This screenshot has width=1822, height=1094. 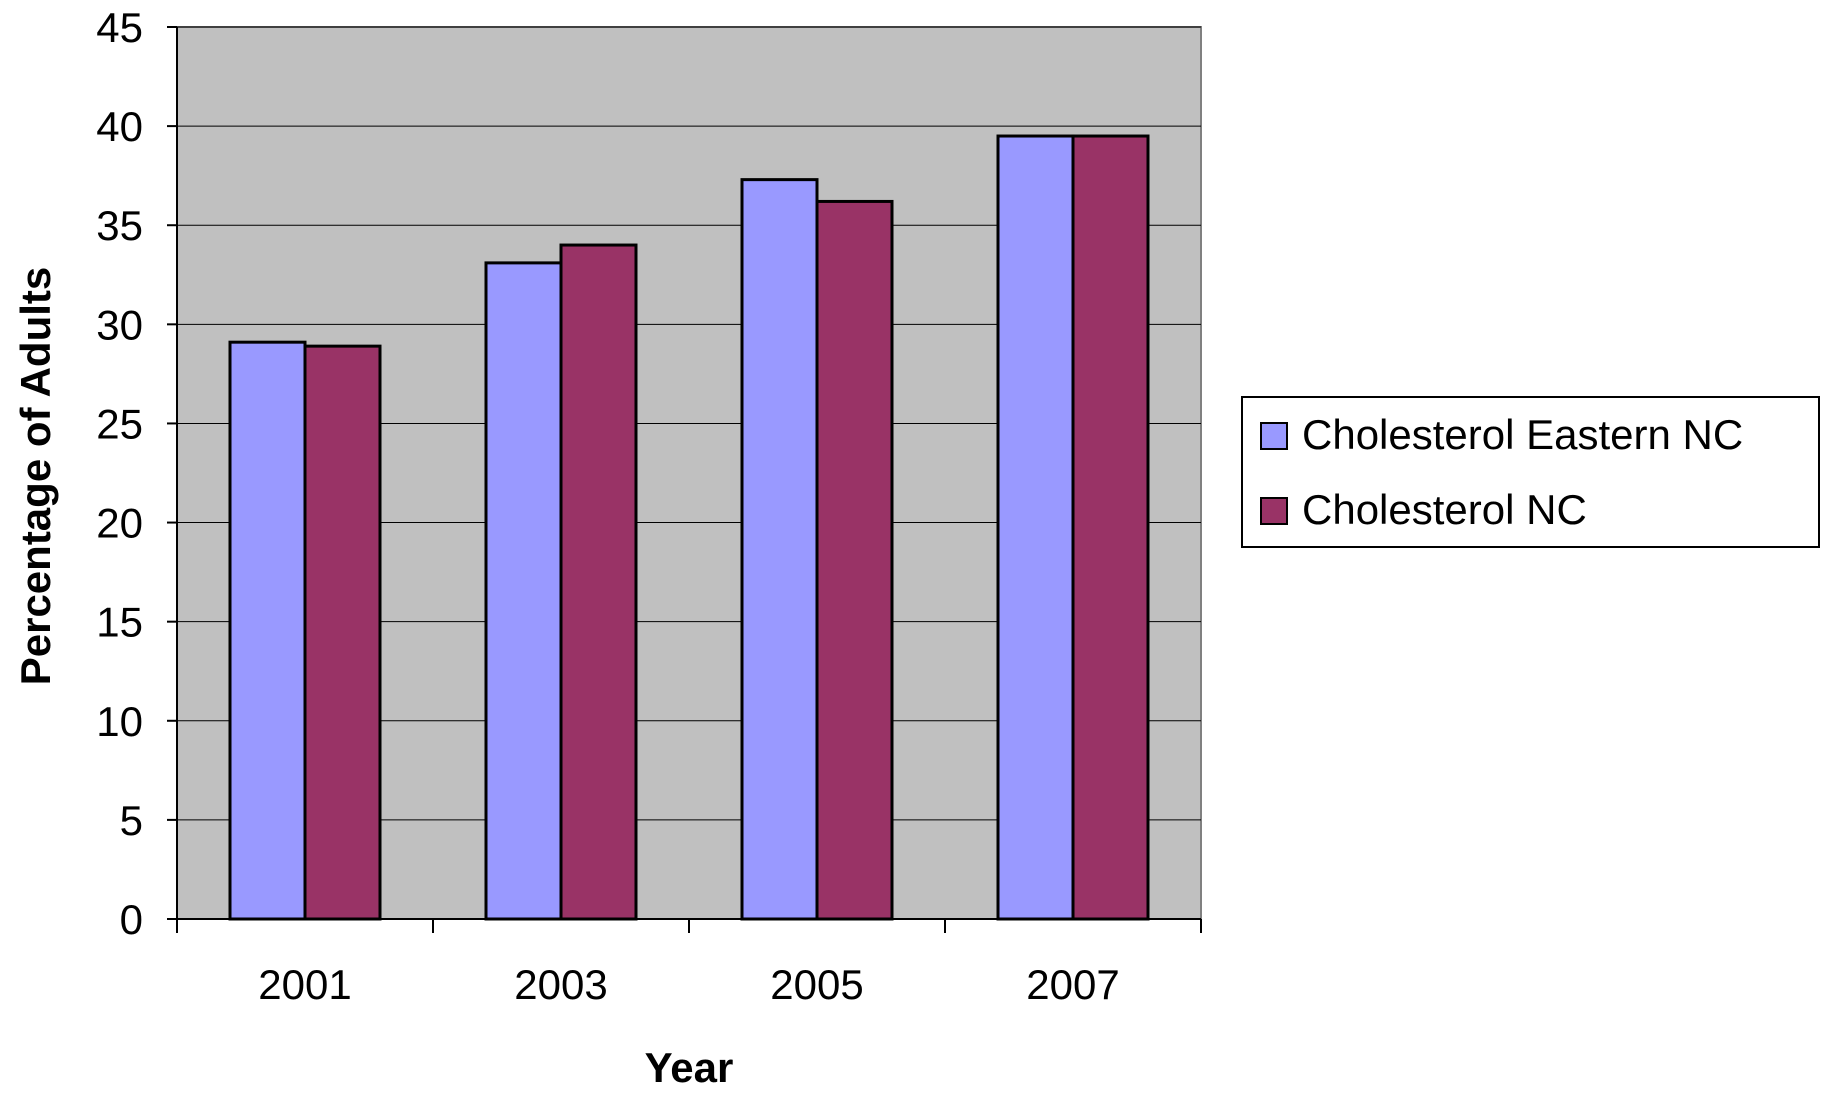 What do you see at coordinates (119, 622) in the screenshot?
I see `y-tick-label: 15` at bounding box center [119, 622].